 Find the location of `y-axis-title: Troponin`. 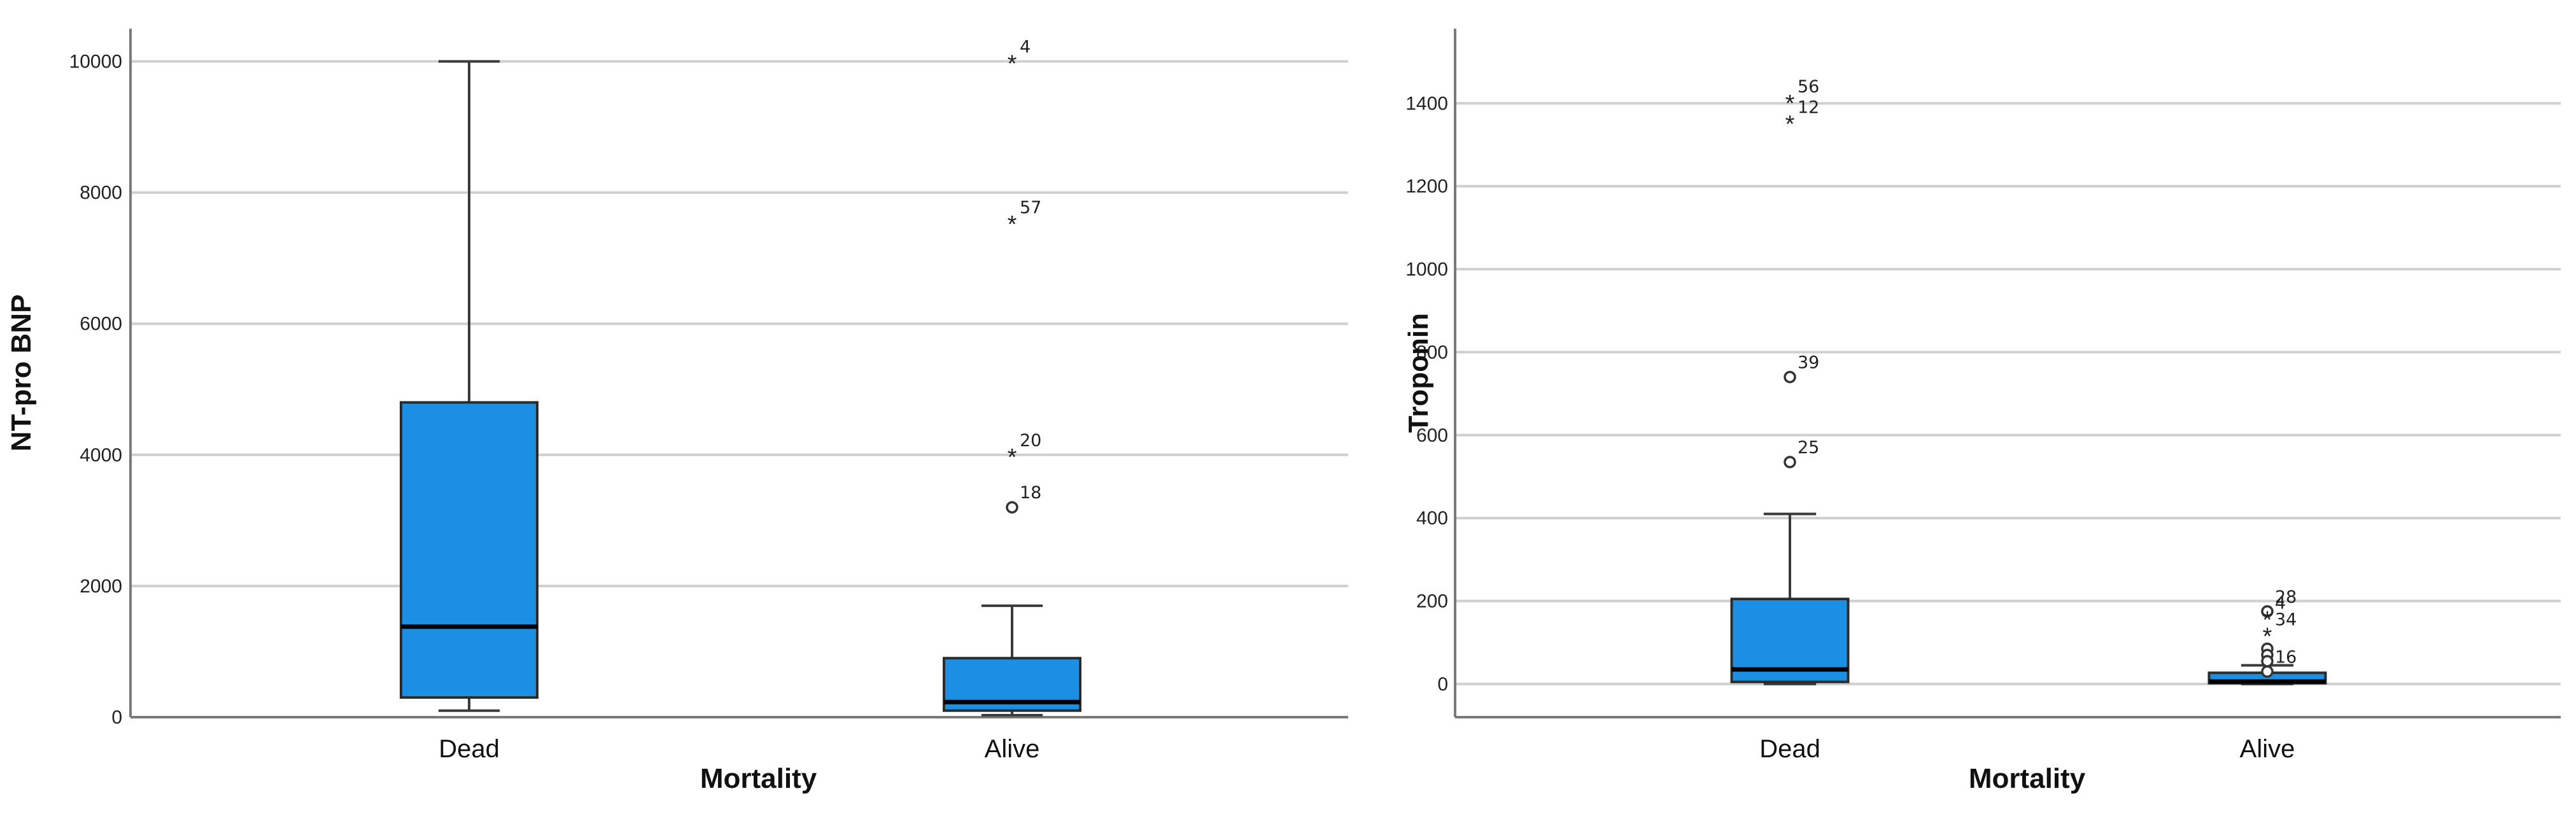

y-axis-title: Troponin is located at coordinates (1419, 373).